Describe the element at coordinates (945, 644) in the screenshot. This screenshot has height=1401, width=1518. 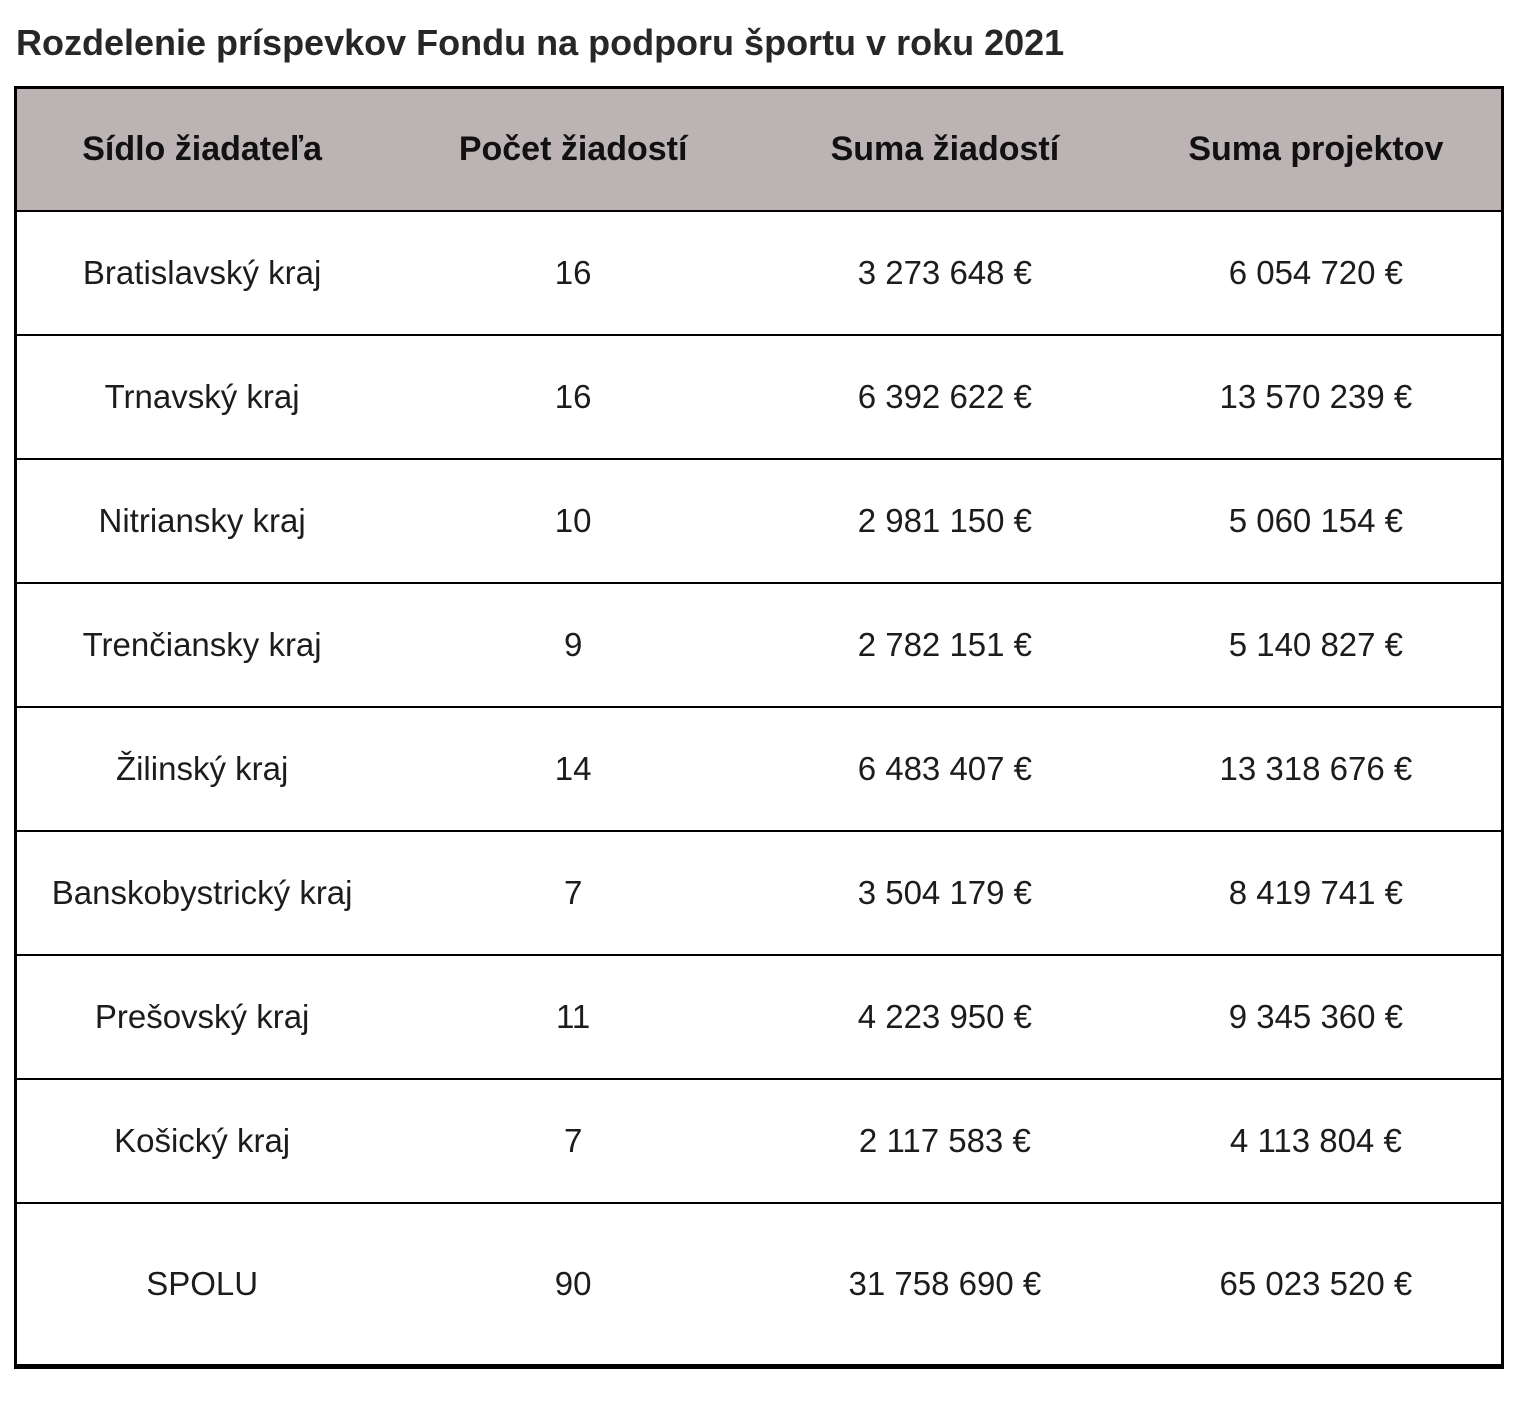
I see `table-cell: 2 782 151 €` at that location.